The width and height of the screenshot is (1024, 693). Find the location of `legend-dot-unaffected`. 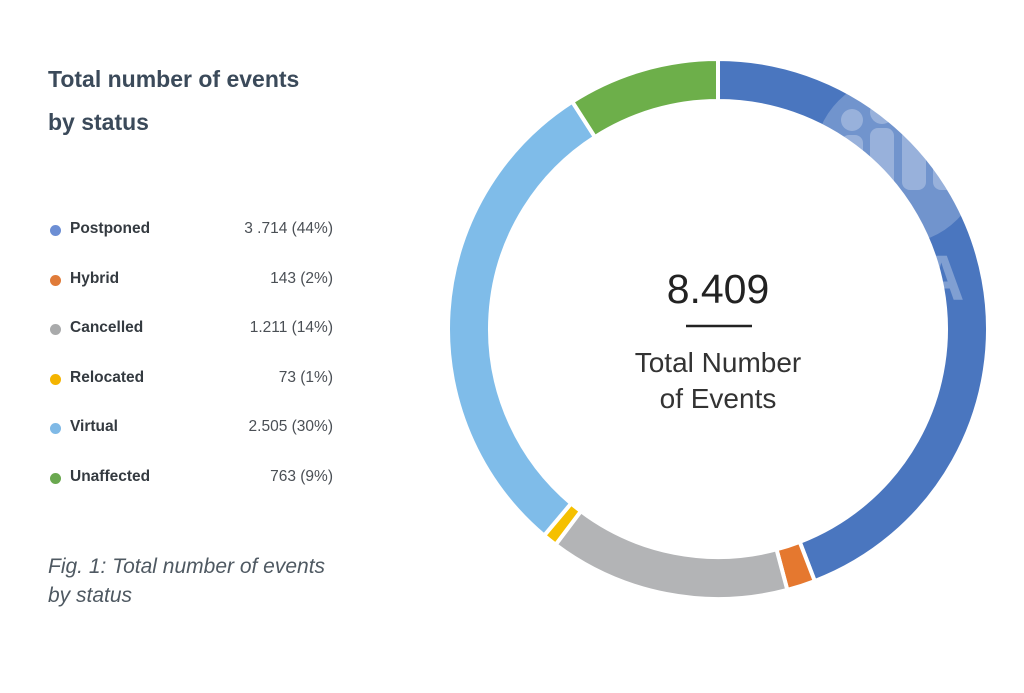

legend-dot-unaffected is located at coordinates (55, 478).